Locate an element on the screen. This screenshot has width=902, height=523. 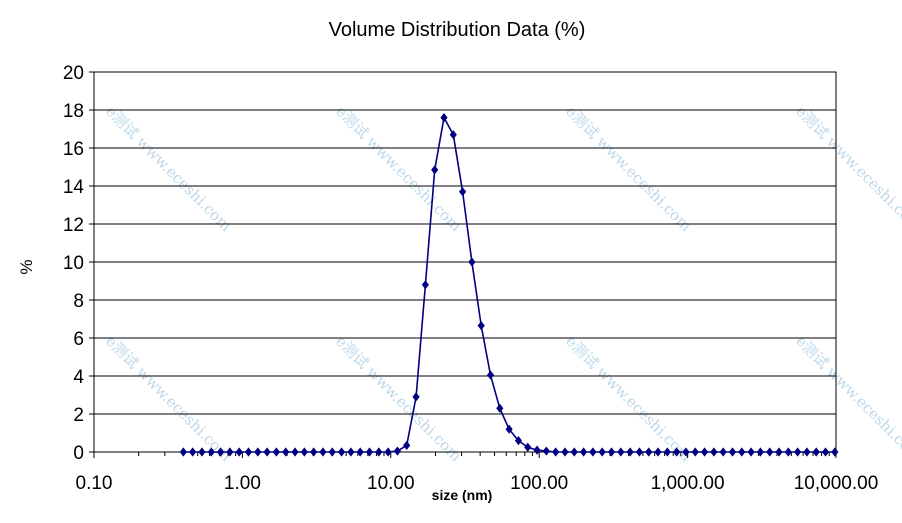
y-tick-label: 12 is located at coordinates (73, 225).